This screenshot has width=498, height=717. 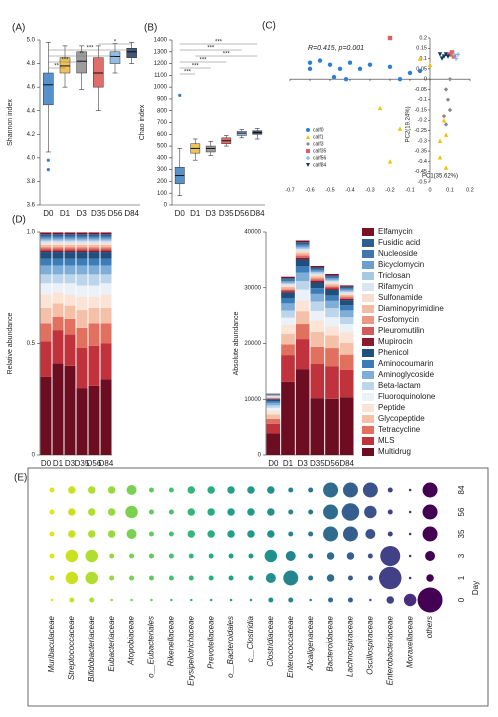 I want to click on legend-label: calf1, so click(x=318, y=137).